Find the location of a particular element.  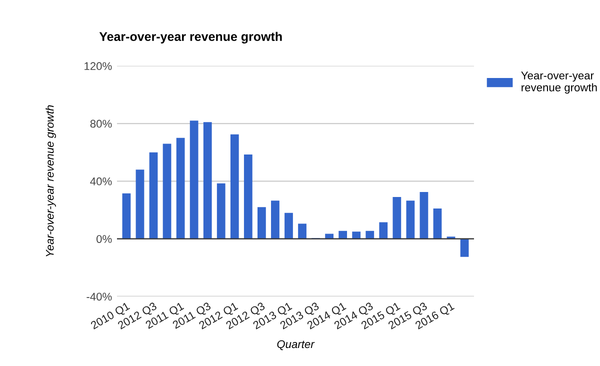

y-tick-label: 80% is located at coordinates (101, 124).